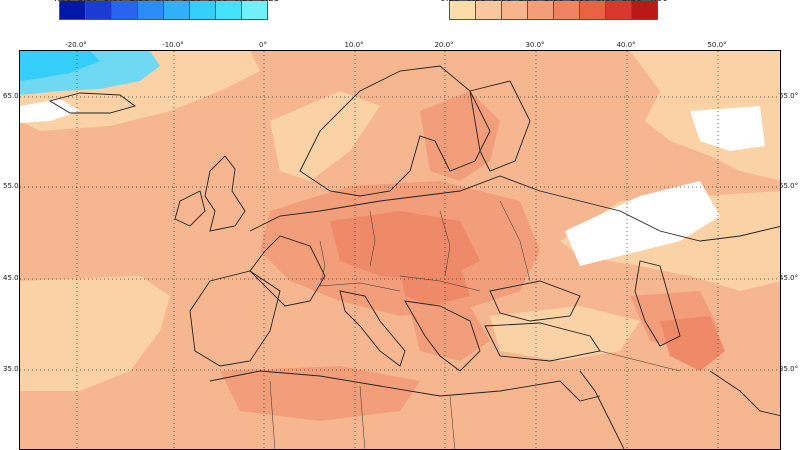  I want to click on coast-britain, so click(225, 193).